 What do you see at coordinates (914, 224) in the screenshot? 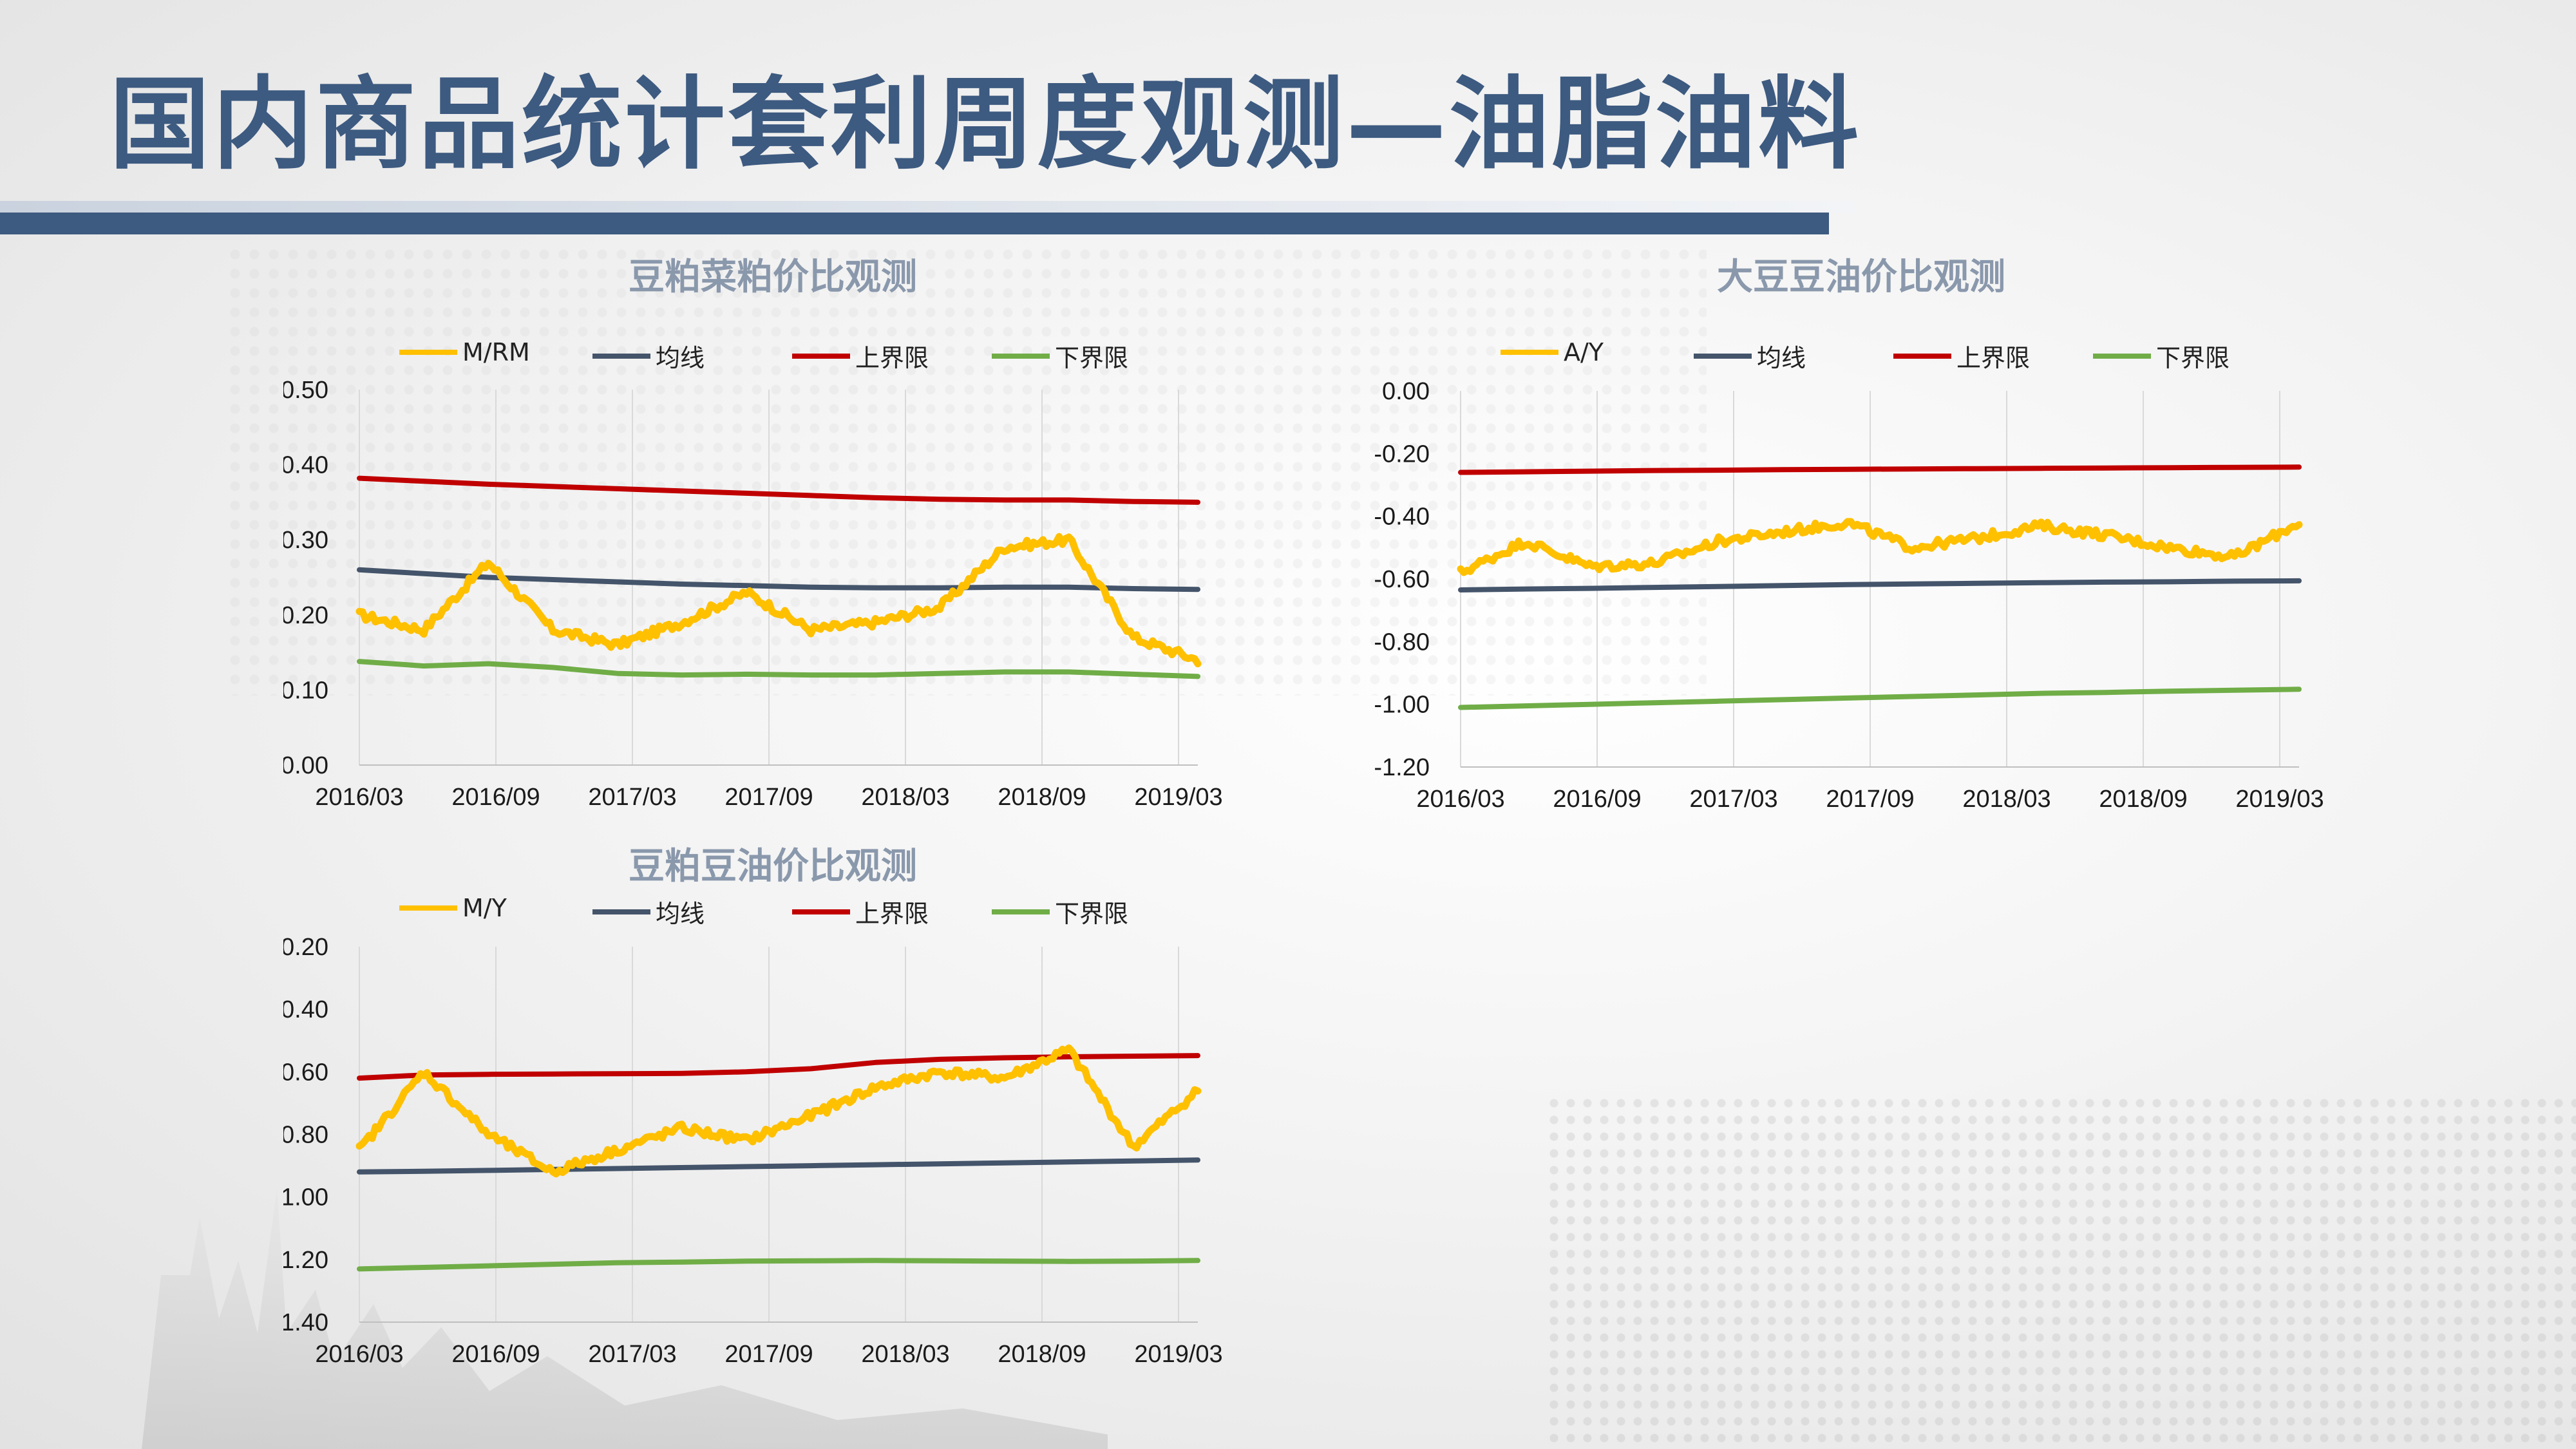
I see `title-underline` at bounding box center [914, 224].